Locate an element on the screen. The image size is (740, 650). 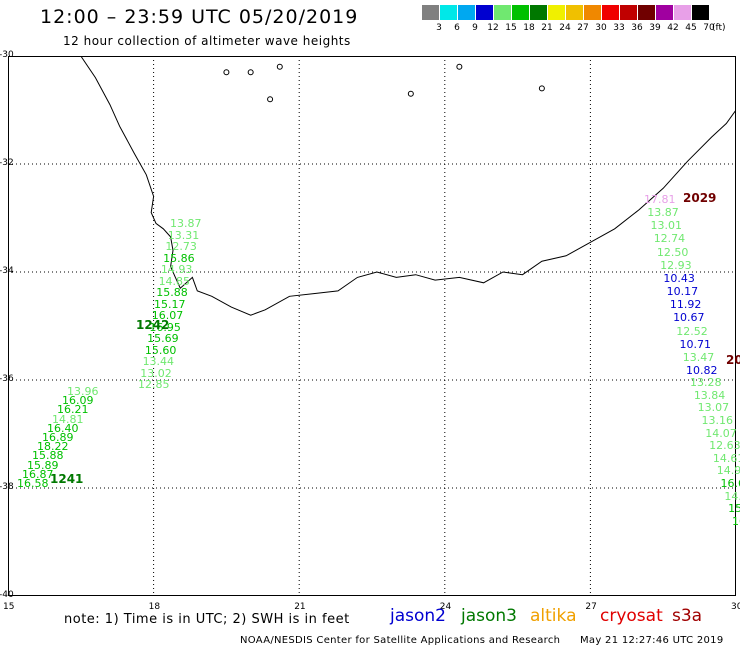
legend-unit: (ft) is located at coordinates (719, 28).